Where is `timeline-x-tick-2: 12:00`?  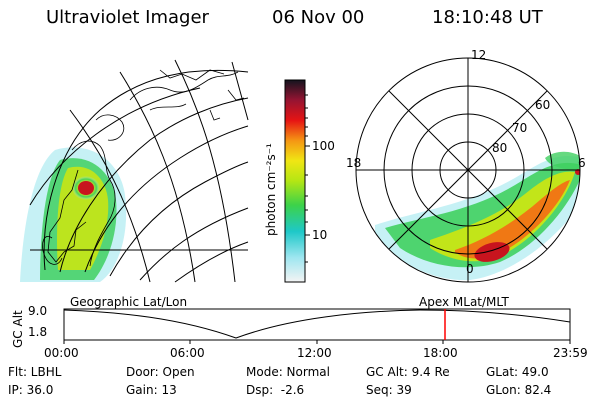
timeline-x-tick-2: 12:00 is located at coordinates (314, 353).